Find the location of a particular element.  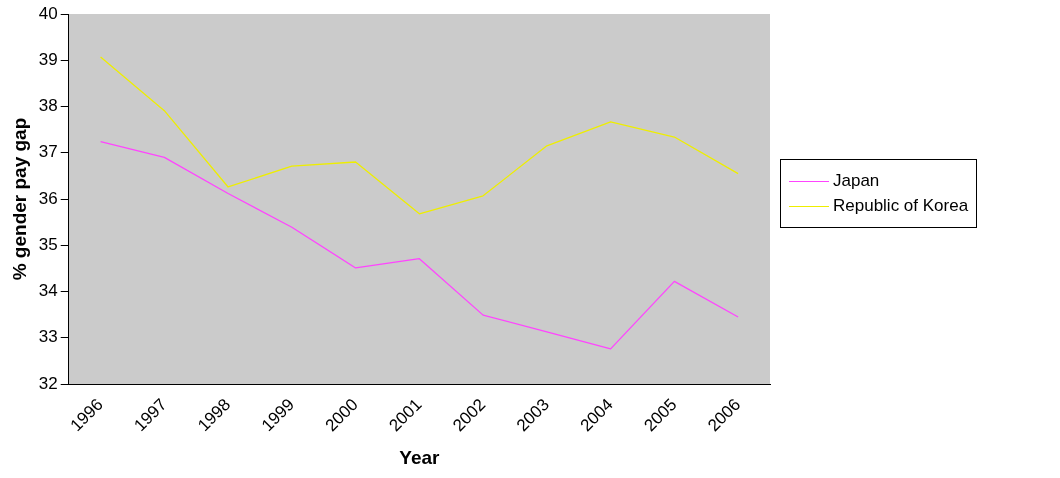

y-tick-label: 36 is located at coordinates (48, 198).